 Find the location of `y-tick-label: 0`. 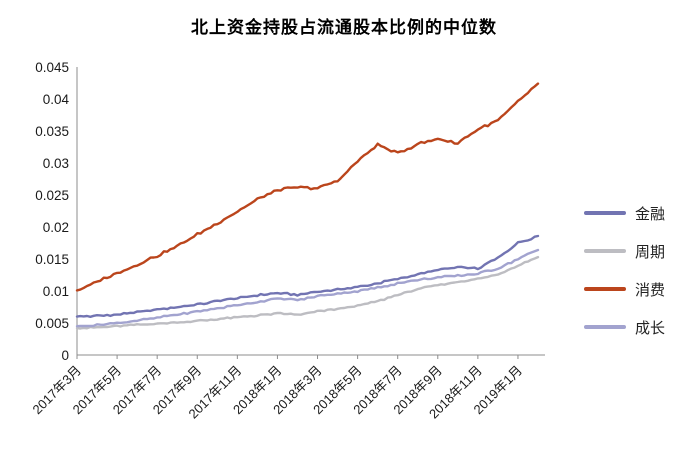

y-tick-label: 0 is located at coordinates (65, 355).